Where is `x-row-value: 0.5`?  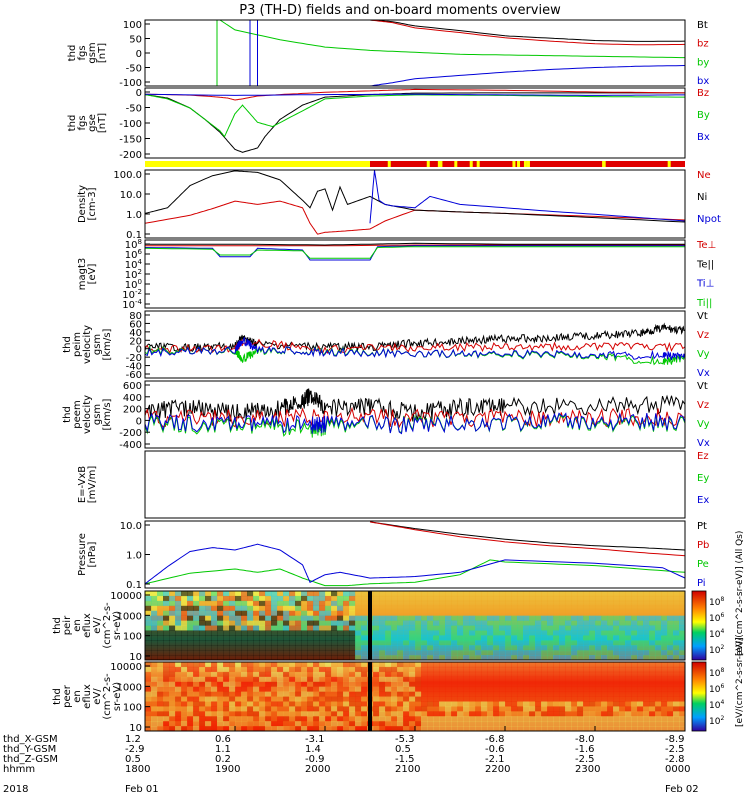
x-row-value: 0.5 is located at coordinates (403, 749).